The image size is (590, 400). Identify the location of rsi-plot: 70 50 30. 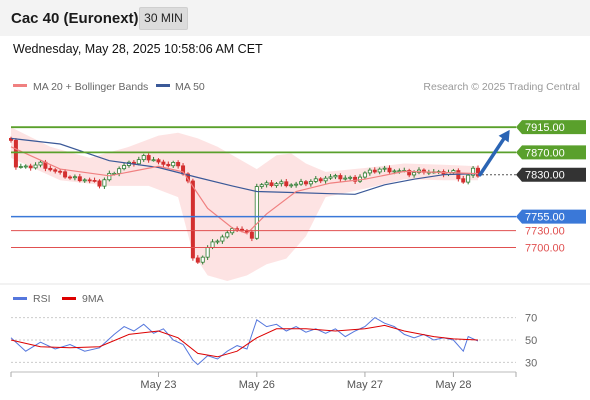
(273, 341).